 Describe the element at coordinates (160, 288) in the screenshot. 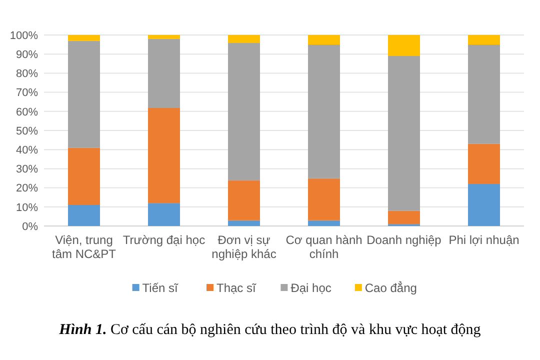

I see `legend-label: Tiến sĩ` at that location.